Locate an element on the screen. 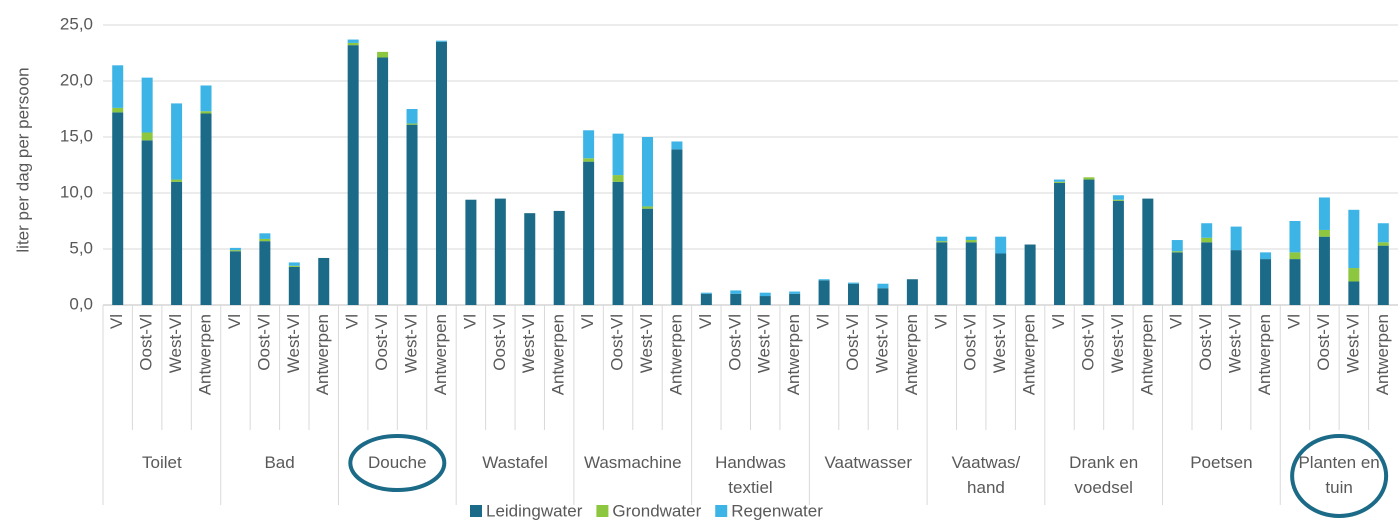  group-label: Vaatwasser is located at coordinates (868, 462).